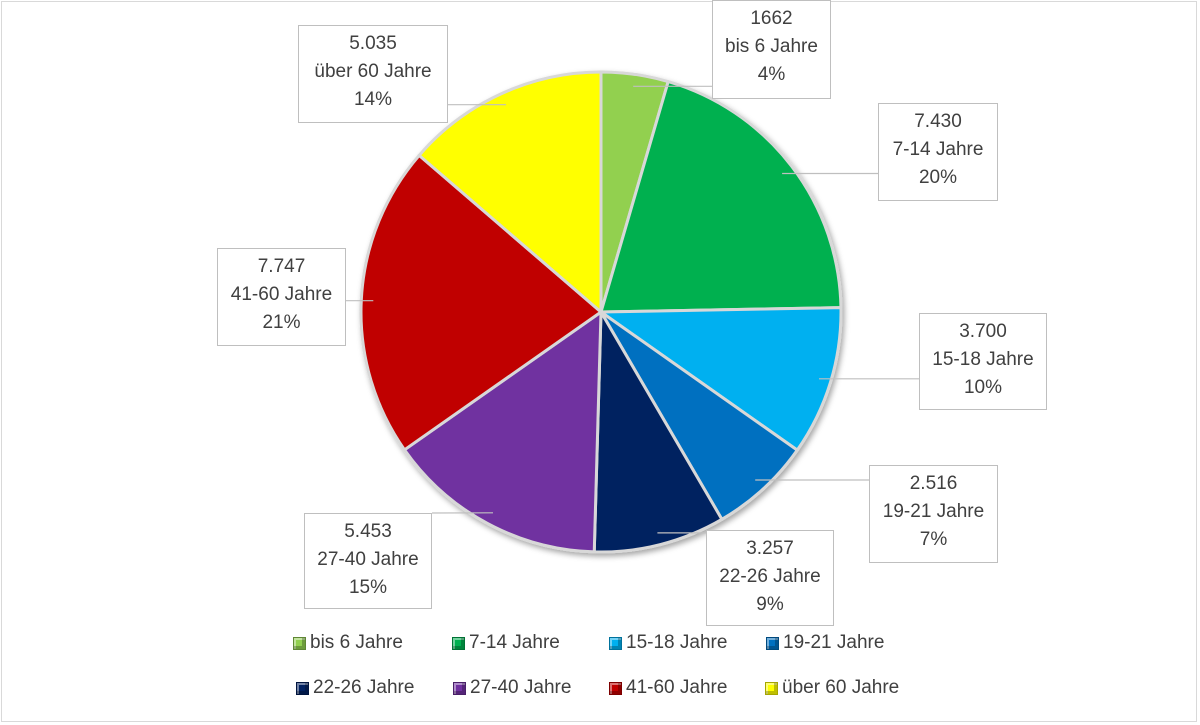 The height and width of the screenshot is (725, 1200). I want to click on data-label-ueber-60-jahre: 5.035 über 60 Jahre 14%, so click(373, 74).